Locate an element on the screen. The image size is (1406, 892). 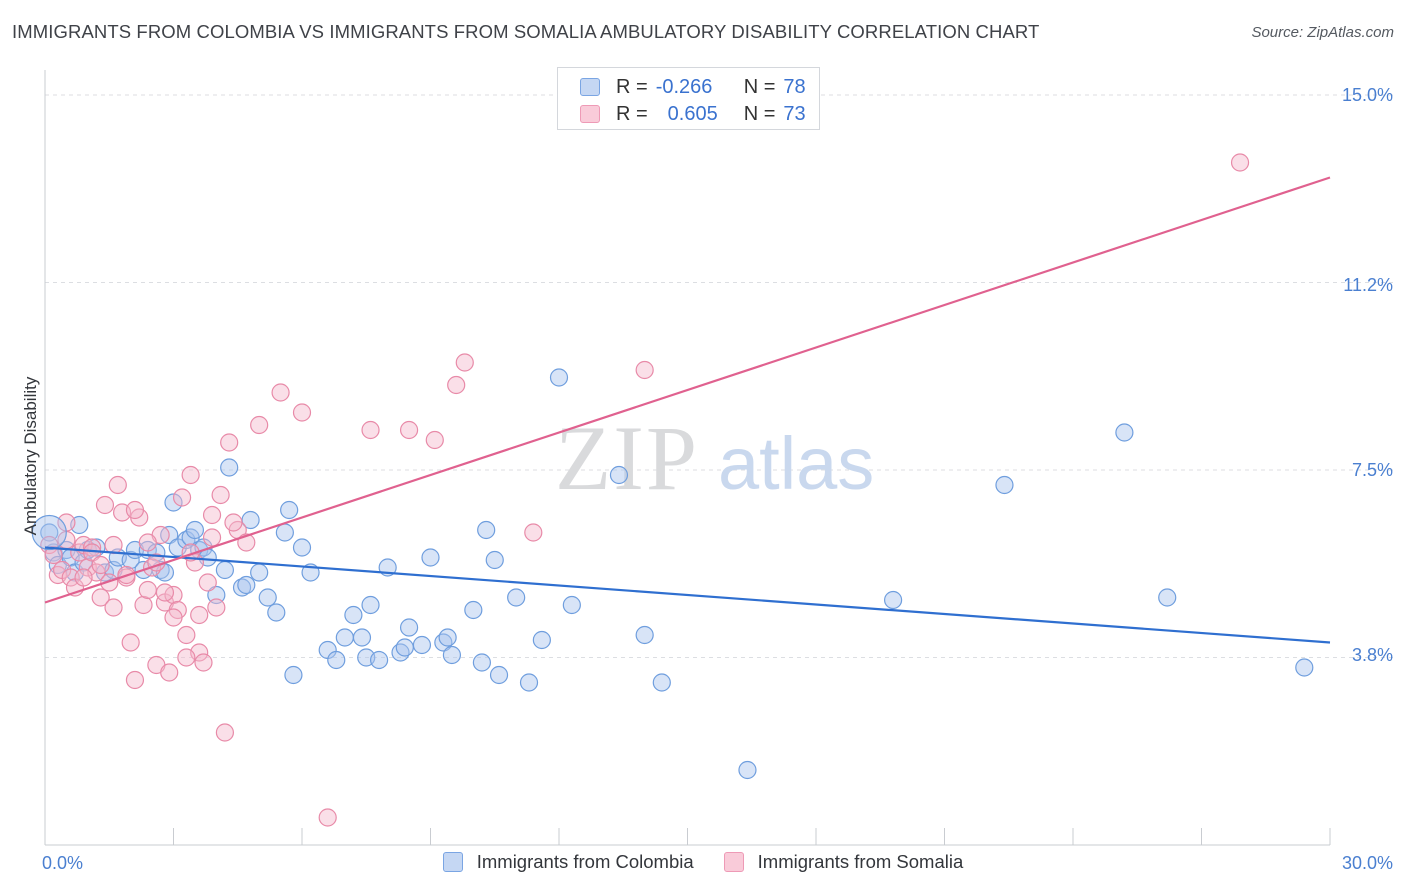
n-value: 73 is located at coordinates (794, 113).